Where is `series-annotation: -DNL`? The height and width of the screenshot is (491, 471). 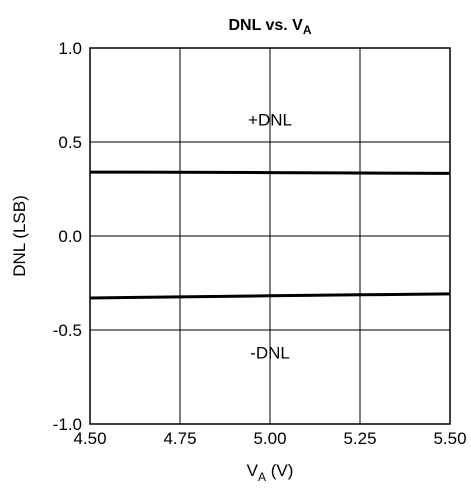 series-annotation: -DNL is located at coordinates (270, 353).